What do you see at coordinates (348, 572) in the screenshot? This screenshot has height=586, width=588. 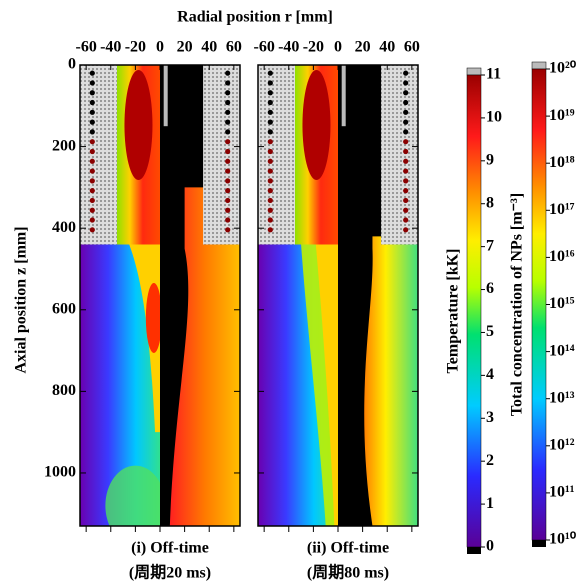 I see `panel-subcaption: (周期80 ms)` at bounding box center [348, 572].